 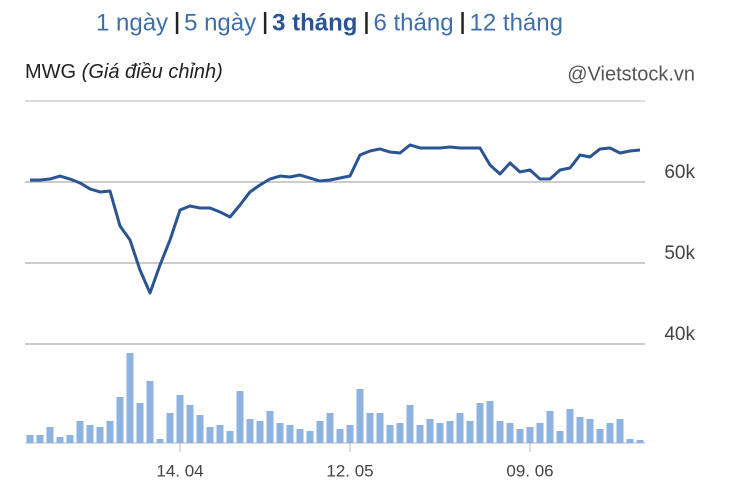 I want to click on source: @Vietstock.vn, so click(x=631, y=74).